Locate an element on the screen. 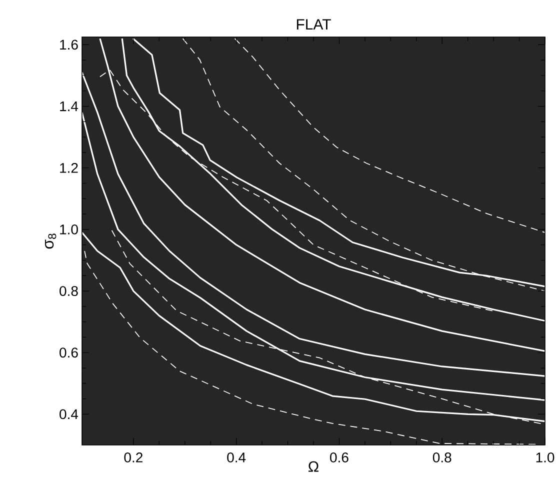 This screenshot has height=503, width=558. x-tick-label: 1.0 is located at coordinates (545, 457).